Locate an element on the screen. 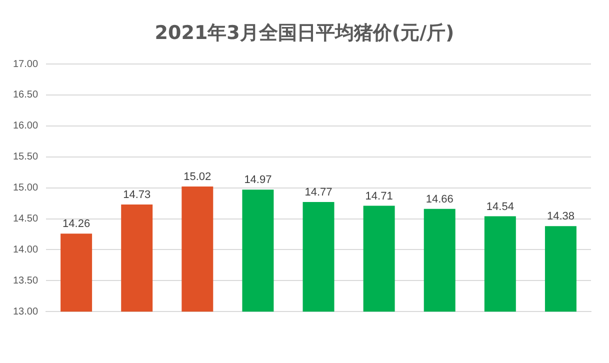 The height and width of the screenshot is (363, 609). data-label: 14.54 is located at coordinates (500, 206).